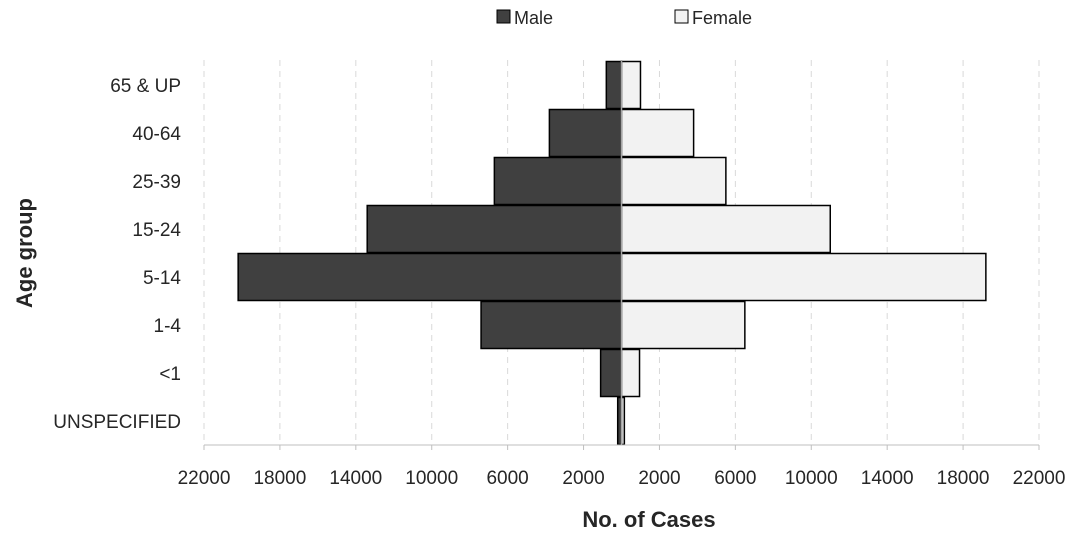 The height and width of the screenshot is (533, 1073). I want to click on legend-swatch-female, so click(681, 16).